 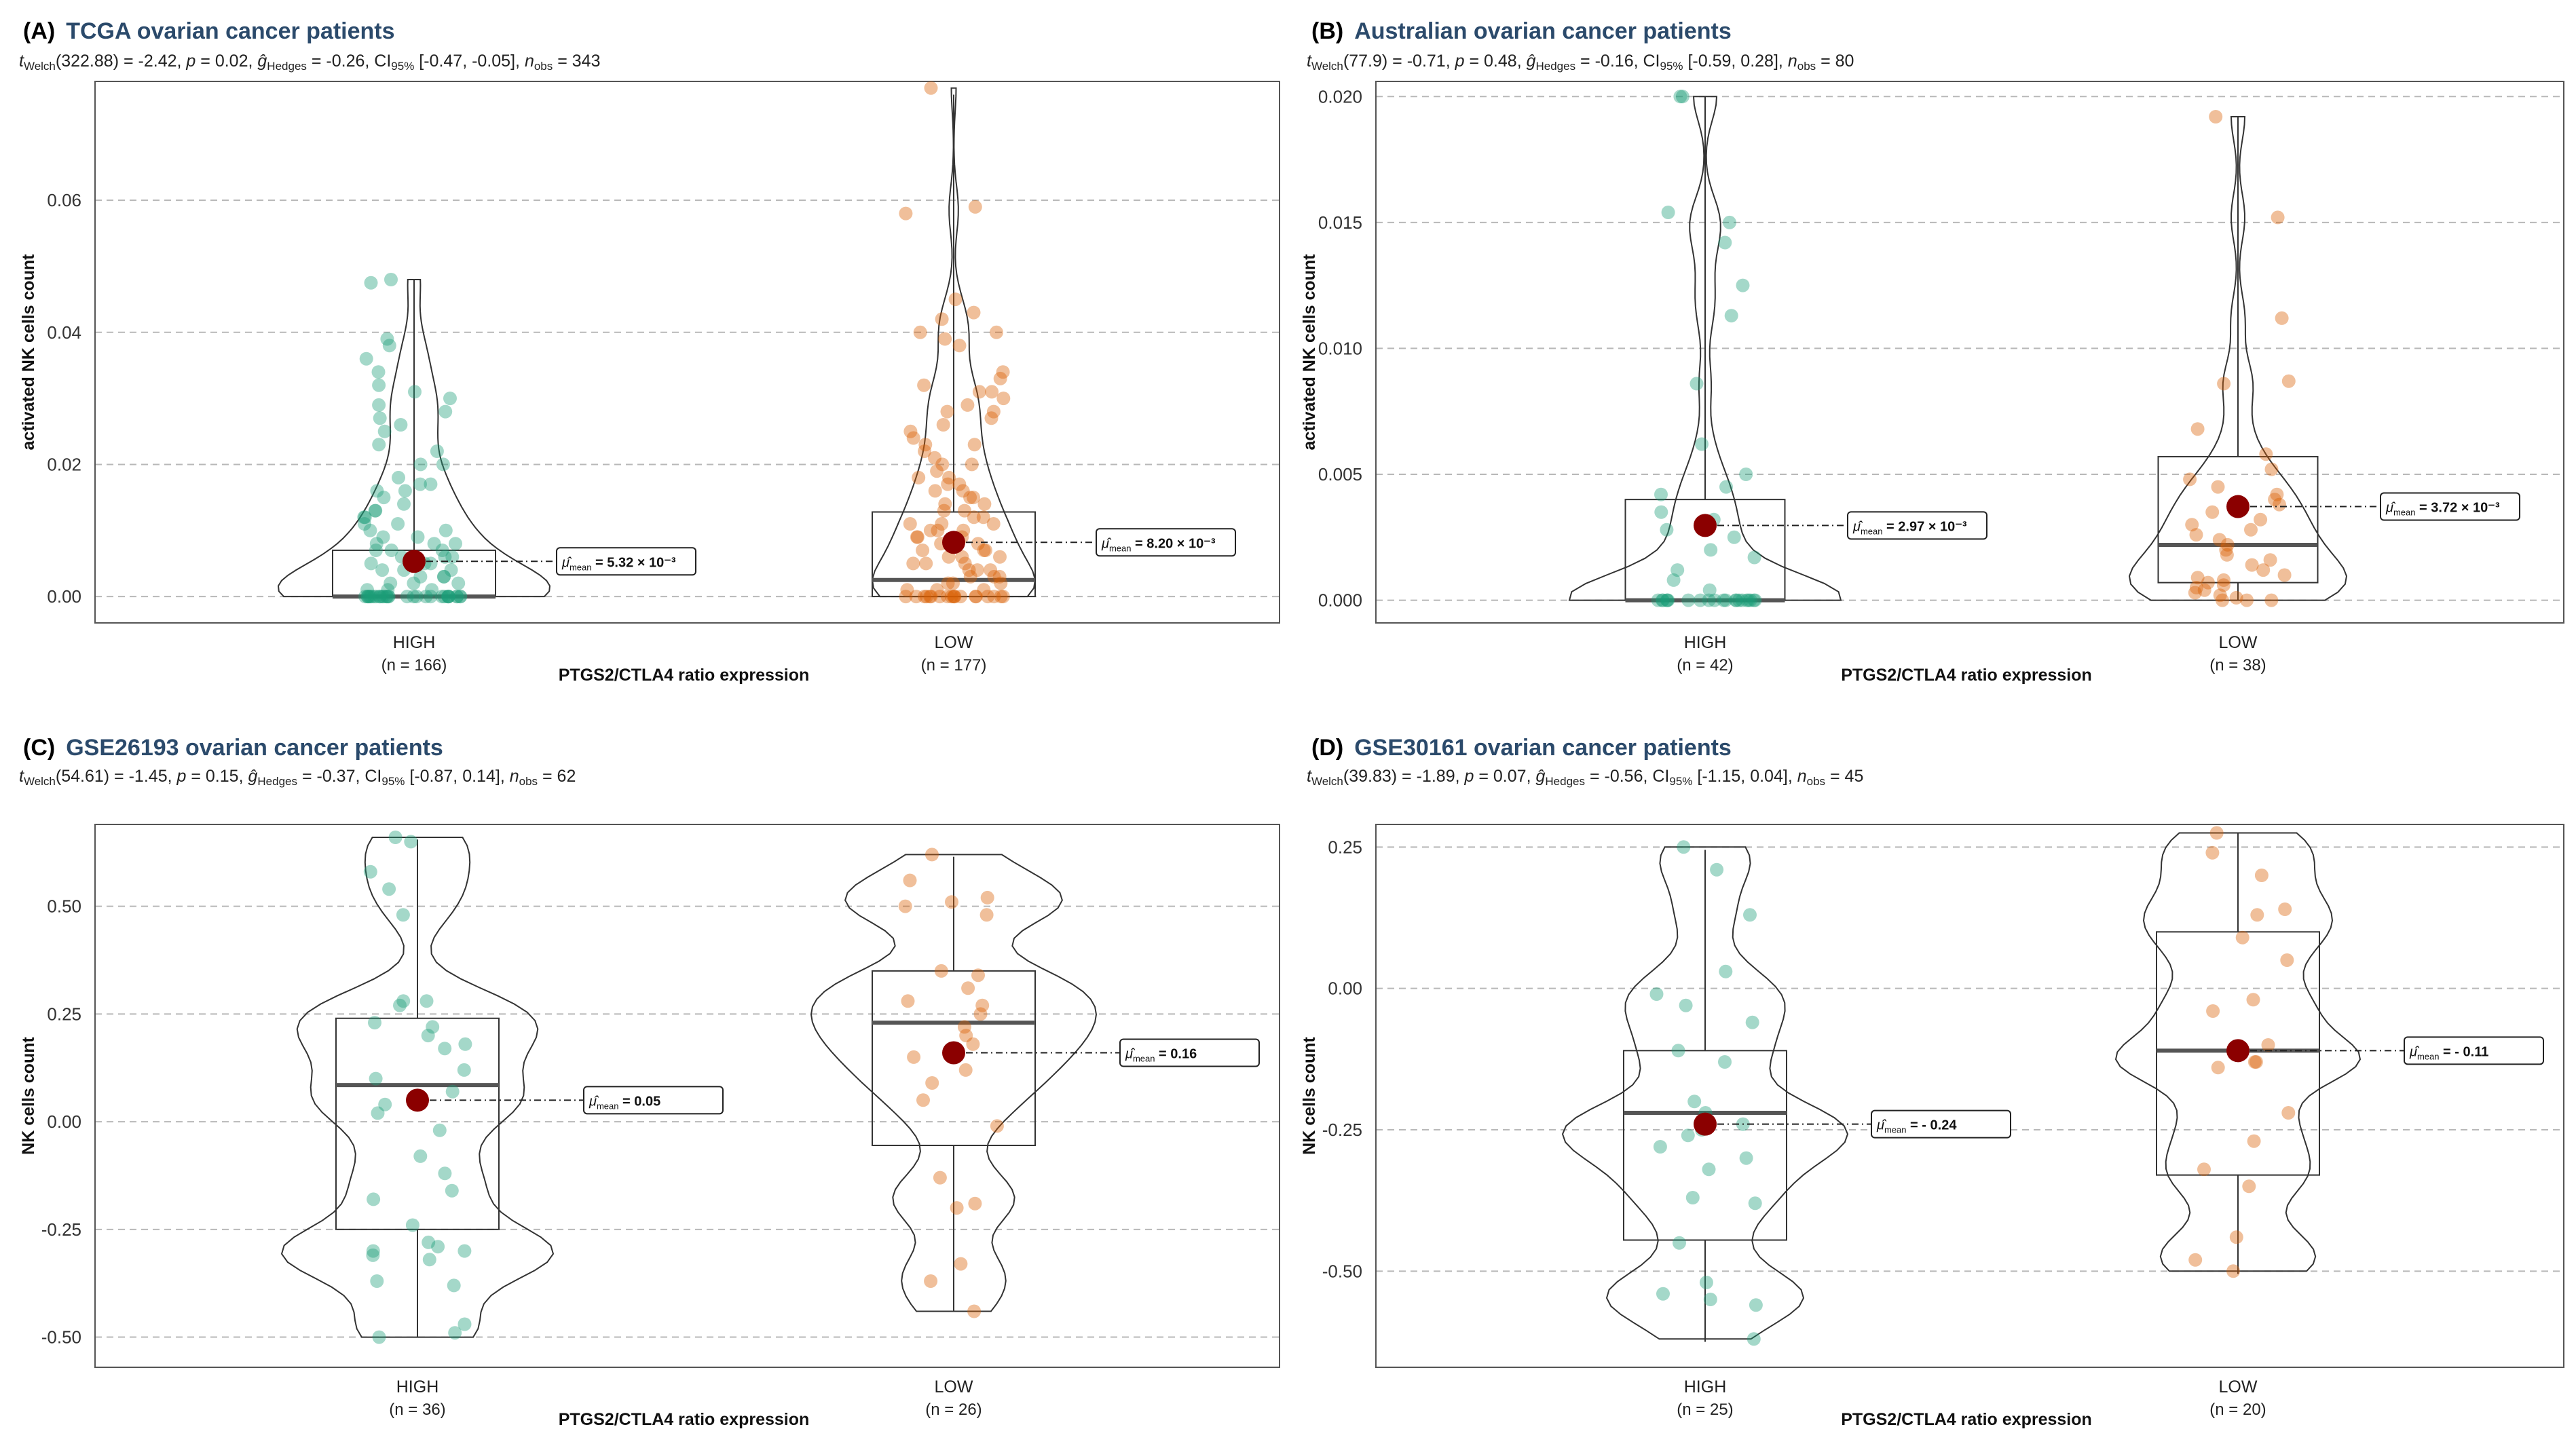 I want to click on box-low, so click(x=2238, y=1053).